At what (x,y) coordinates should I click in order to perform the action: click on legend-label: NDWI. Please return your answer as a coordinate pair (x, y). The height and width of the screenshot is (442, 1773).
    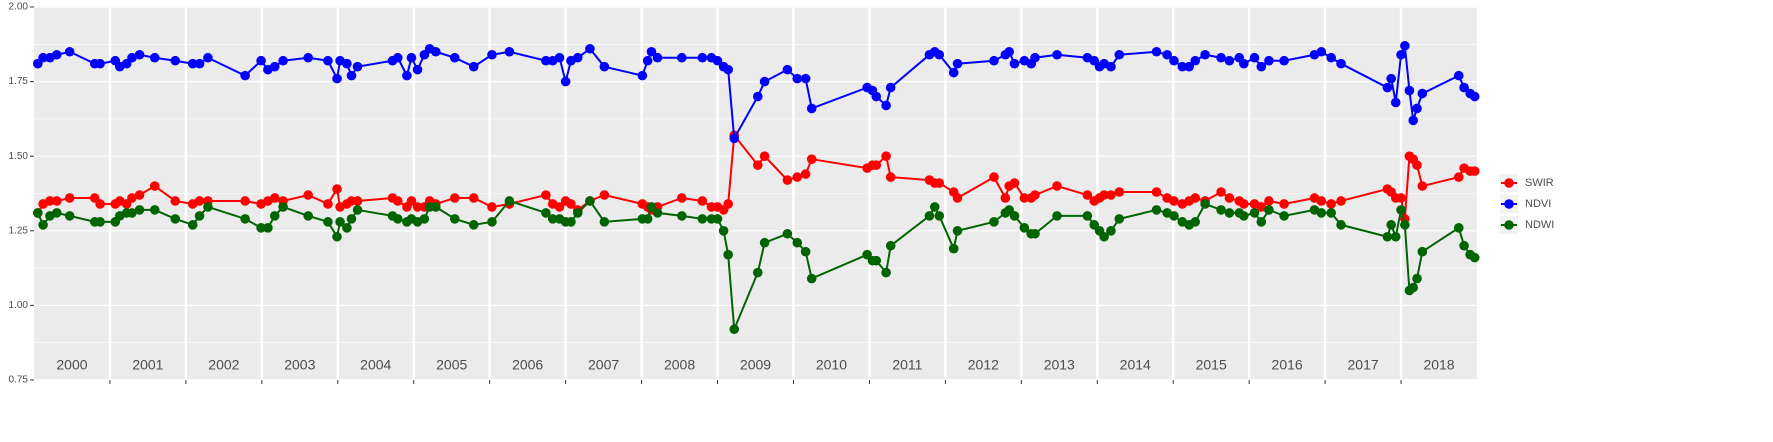
    Looking at the image, I should click on (1539, 225).